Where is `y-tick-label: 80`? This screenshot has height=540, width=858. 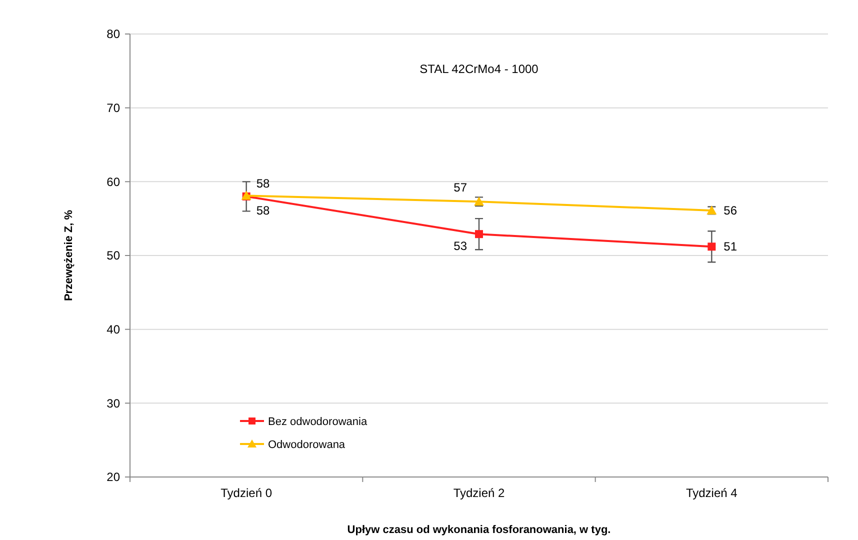 y-tick-label: 80 is located at coordinates (113, 34).